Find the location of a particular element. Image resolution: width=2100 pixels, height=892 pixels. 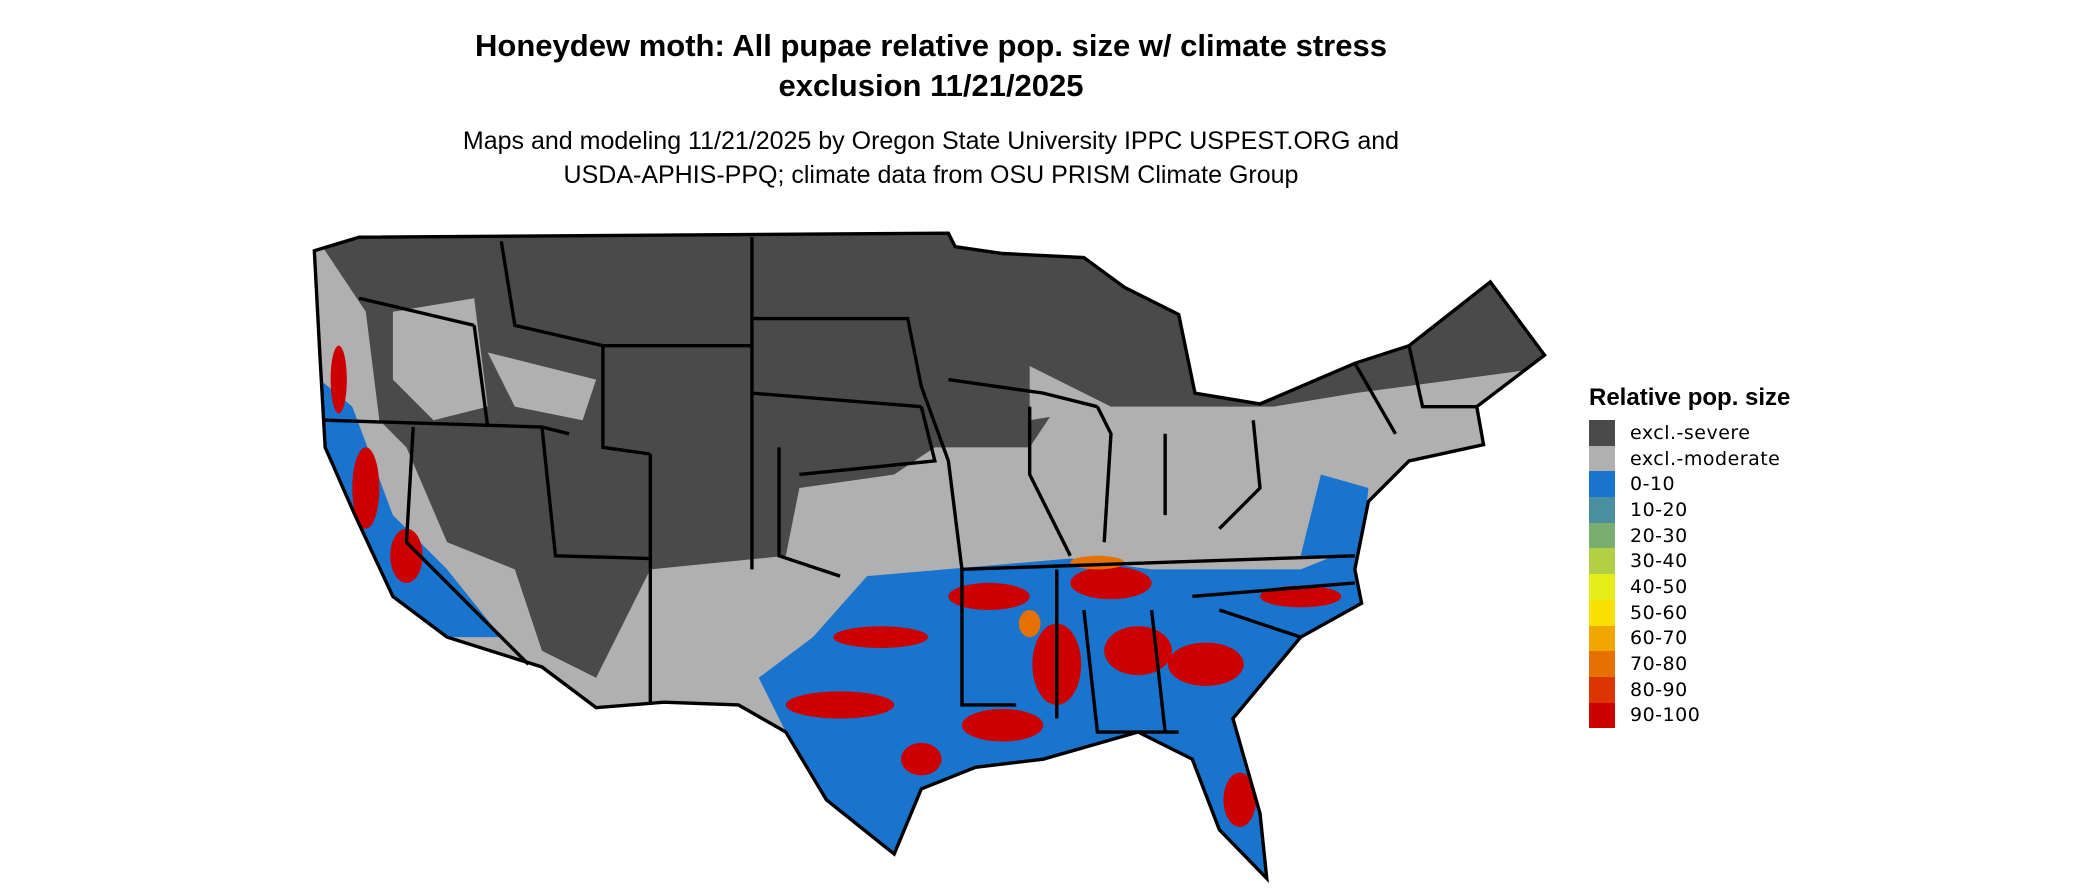

legend-item: 50-60 is located at coordinates (1689, 612).